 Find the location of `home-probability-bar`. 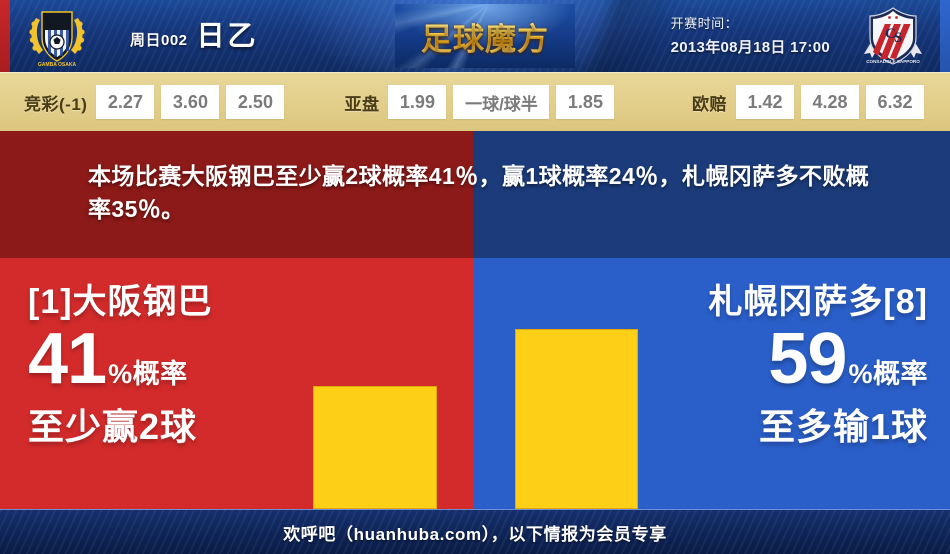

home-probability-bar is located at coordinates (375, 447).